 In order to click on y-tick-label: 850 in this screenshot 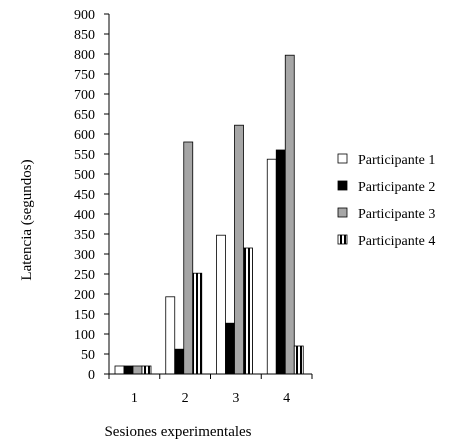, I will do `click(84, 35)`.